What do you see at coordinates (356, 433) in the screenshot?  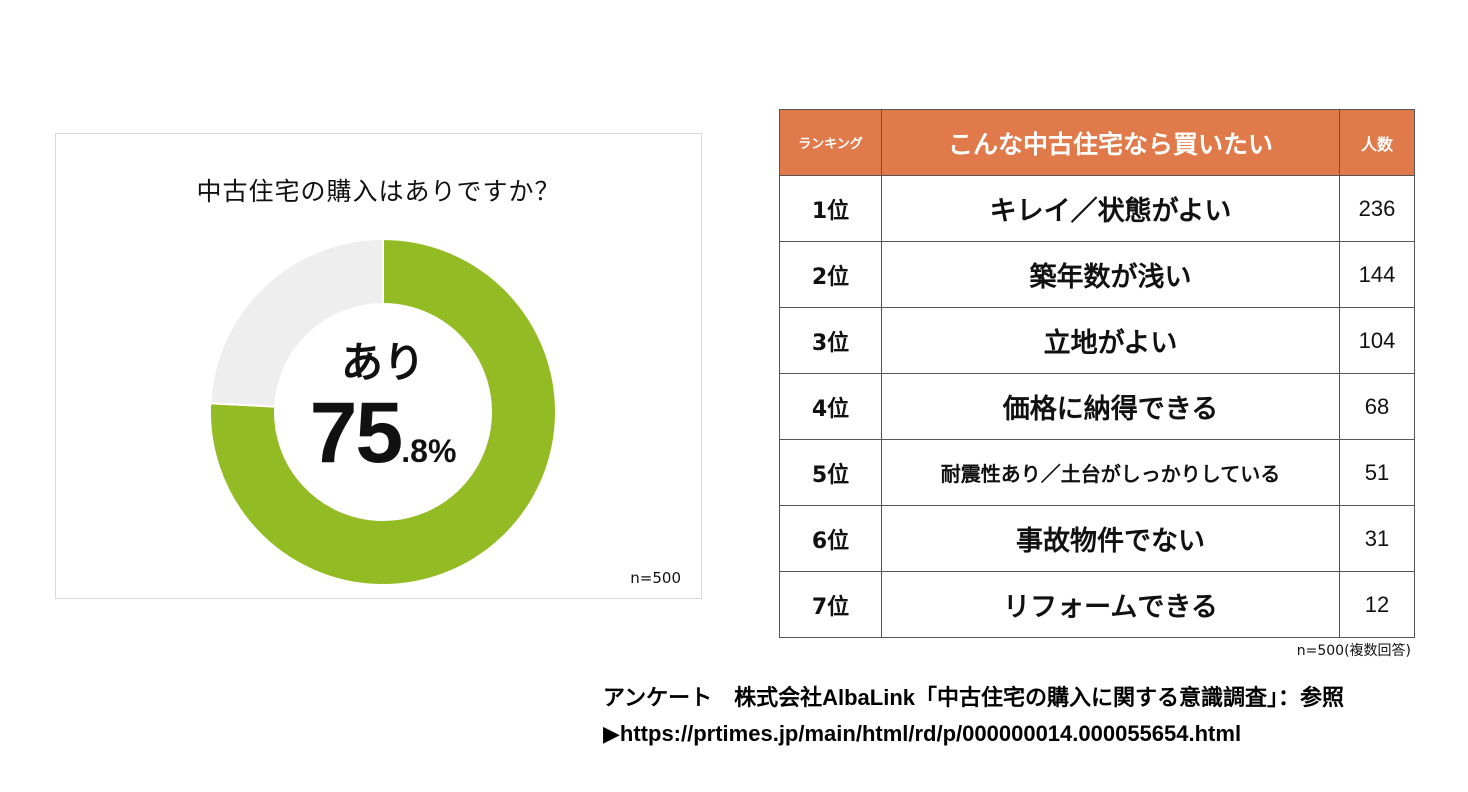 I see `donut-center-value-int: 75` at bounding box center [356, 433].